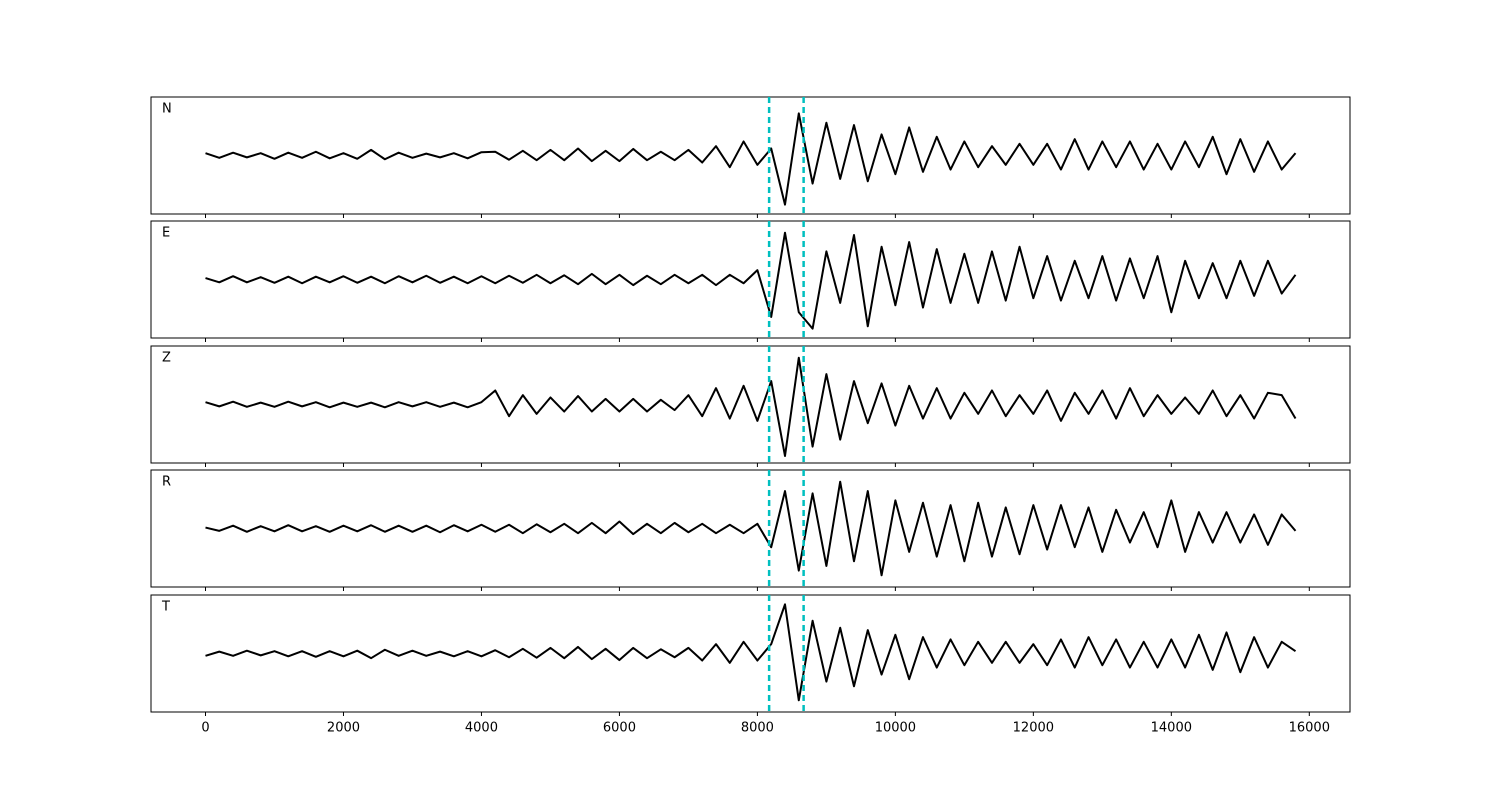 The width and height of the screenshot is (1500, 800). I want to click on x-tick-label: 2000, so click(343, 728).